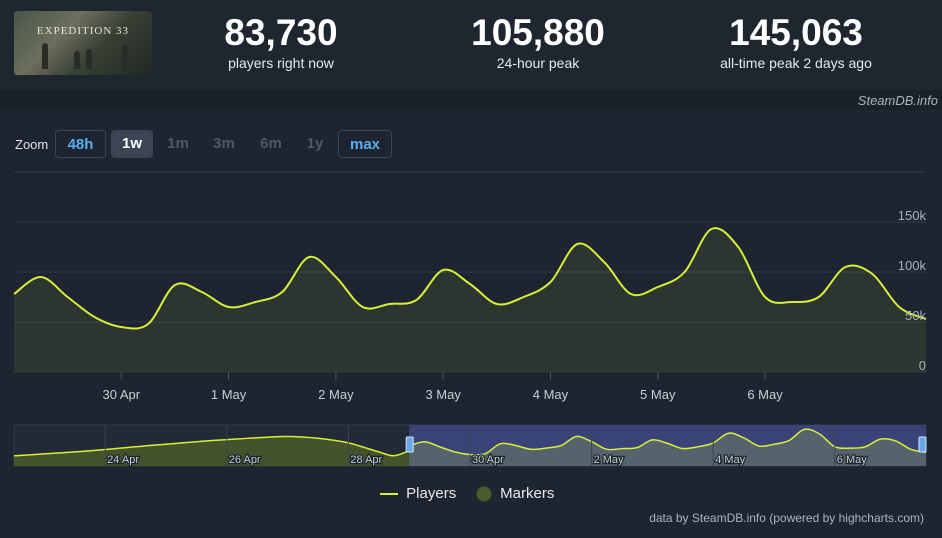 Image resolution: width=942 pixels, height=538 pixels. I want to click on current-players-label: players right now, so click(281, 63).